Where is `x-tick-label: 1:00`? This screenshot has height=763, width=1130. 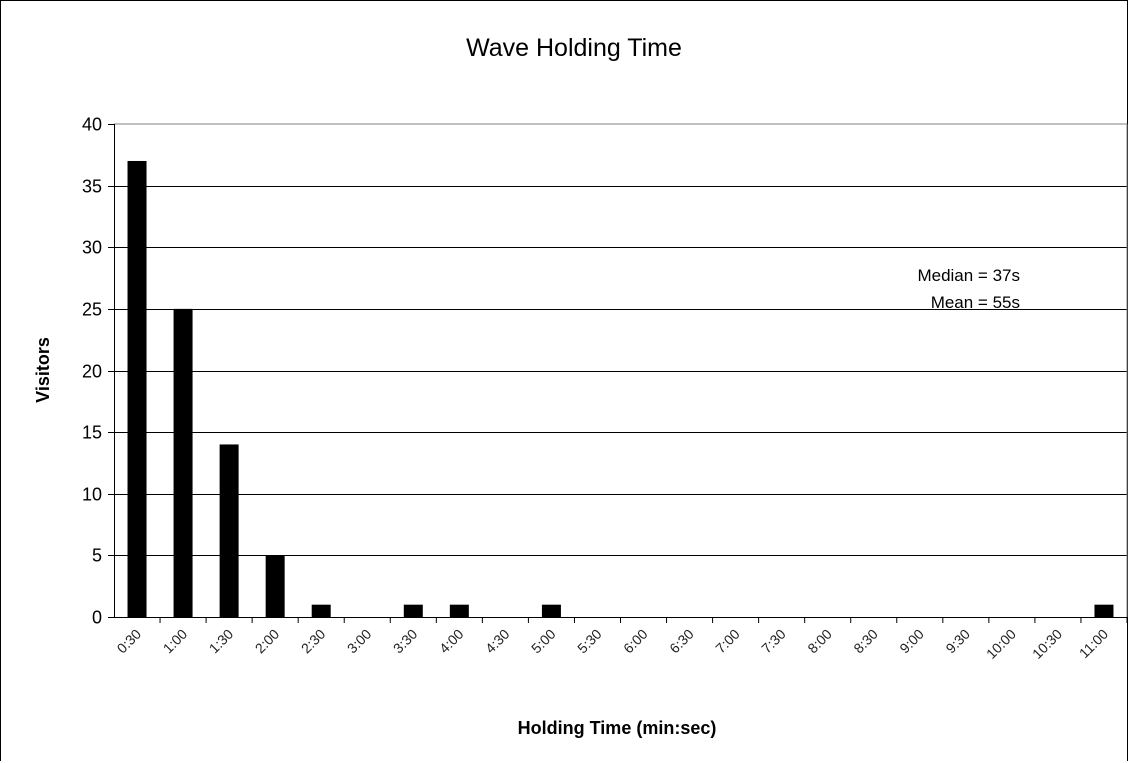 x-tick-label: 1:00 is located at coordinates (175, 641).